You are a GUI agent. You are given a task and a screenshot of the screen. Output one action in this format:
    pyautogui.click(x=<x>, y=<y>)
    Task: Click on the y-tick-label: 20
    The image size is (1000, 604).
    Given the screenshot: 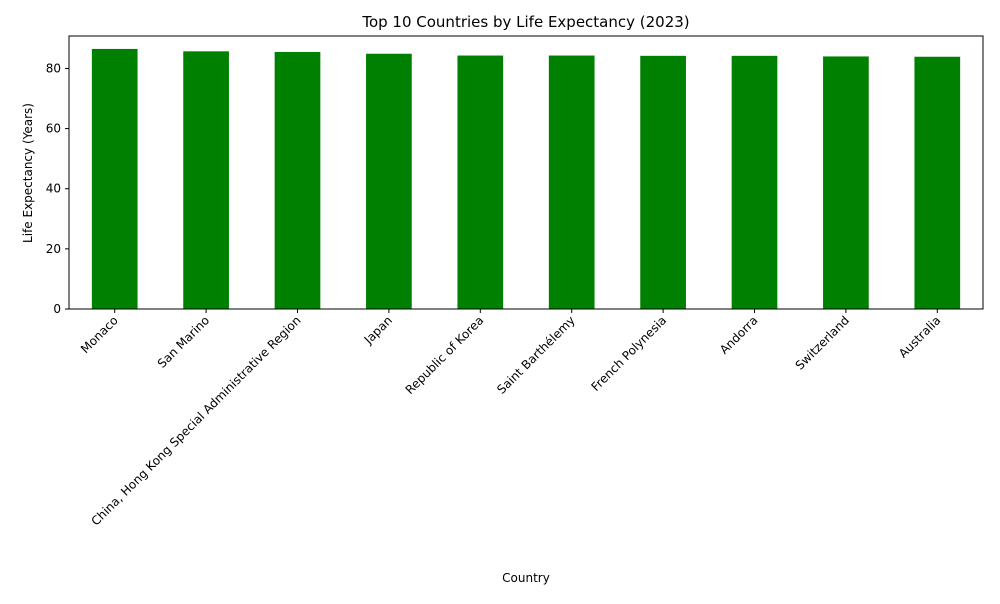 What is the action you would take?
    pyautogui.click(x=53, y=249)
    